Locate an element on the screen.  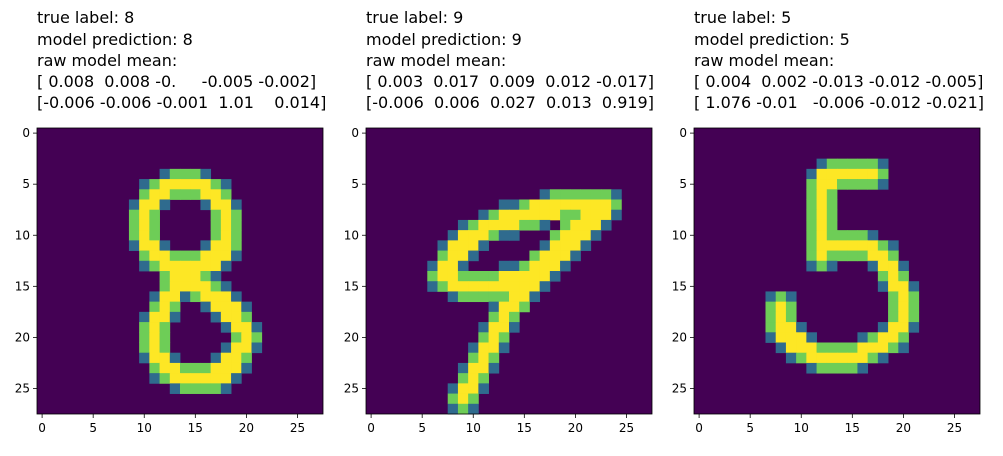
panel-1-x-tick-label: 10 is located at coordinates (144, 428).